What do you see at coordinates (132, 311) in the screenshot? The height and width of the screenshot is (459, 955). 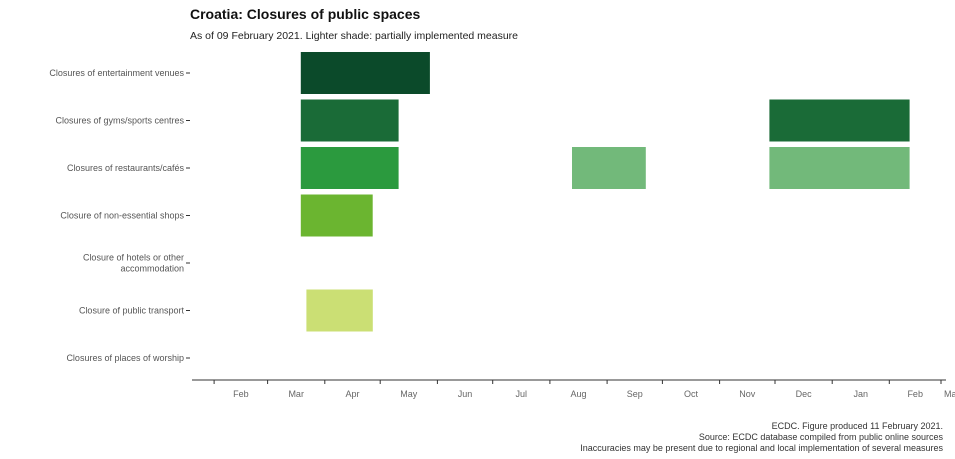 I see `y-tick-label-5: Closure of public transport` at bounding box center [132, 311].